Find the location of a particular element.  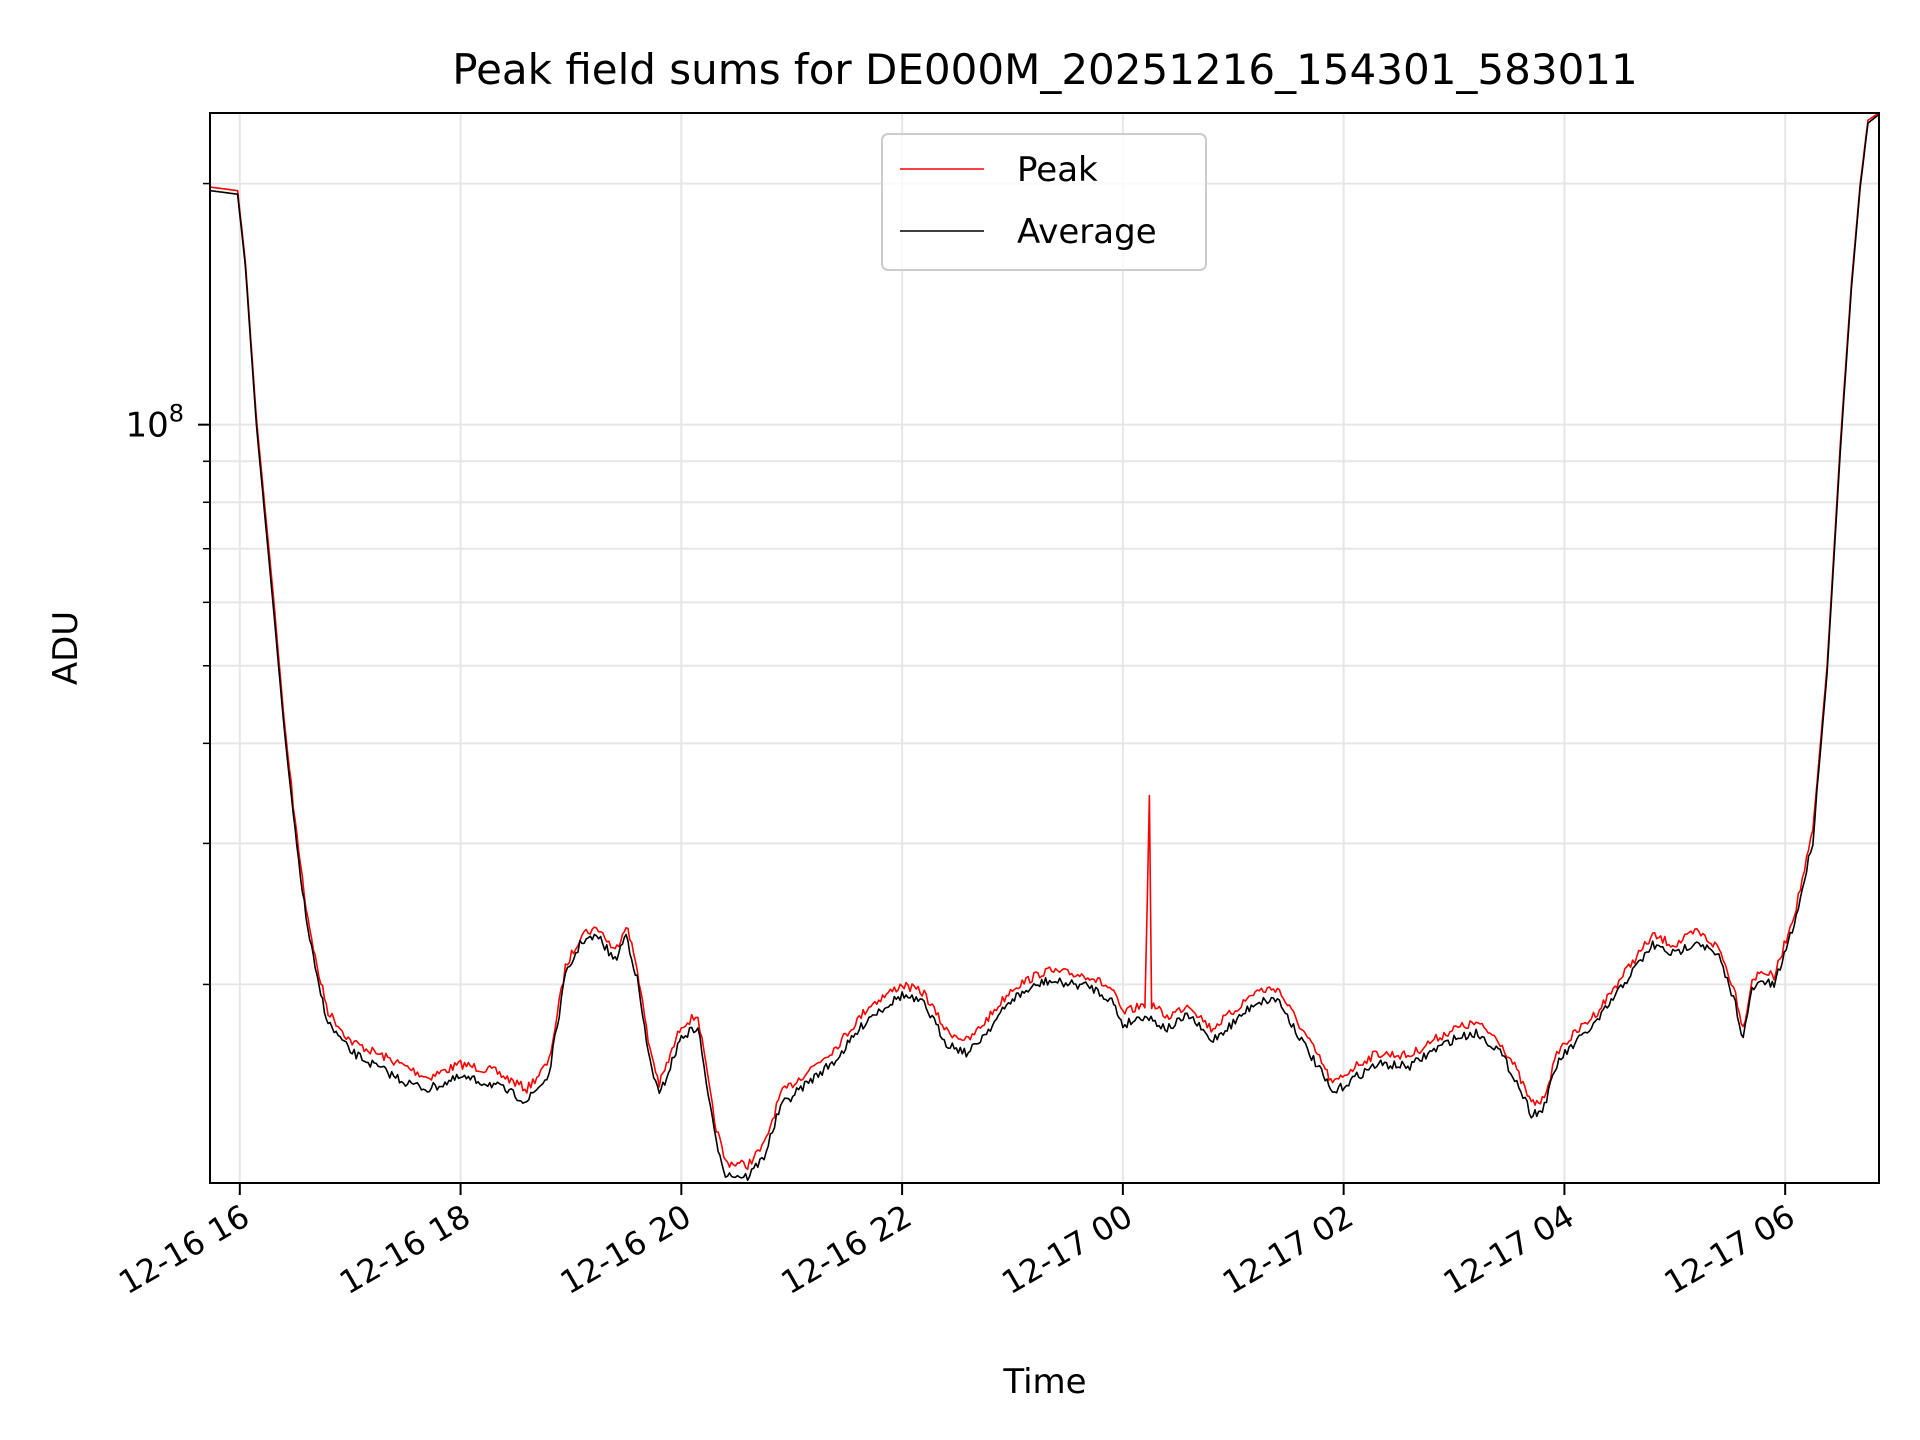

y-tick-label: 108 is located at coordinates (154, 423).